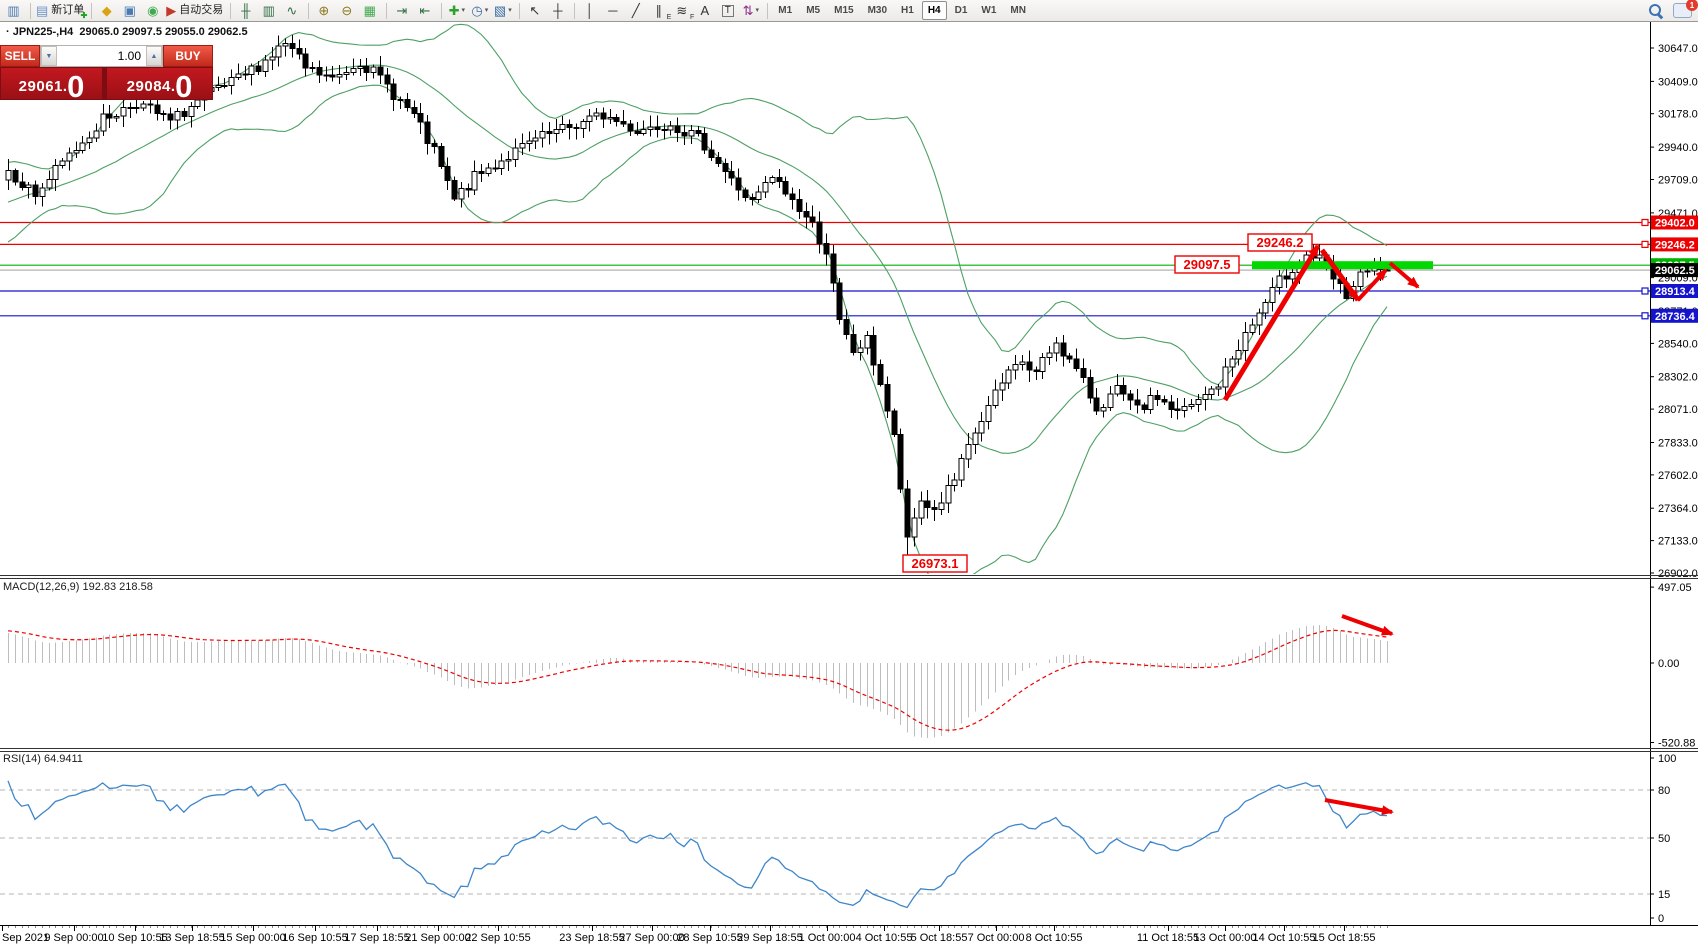 The height and width of the screenshot is (945, 1698). I want to click on sell-button: SELL, so click(20, 56).